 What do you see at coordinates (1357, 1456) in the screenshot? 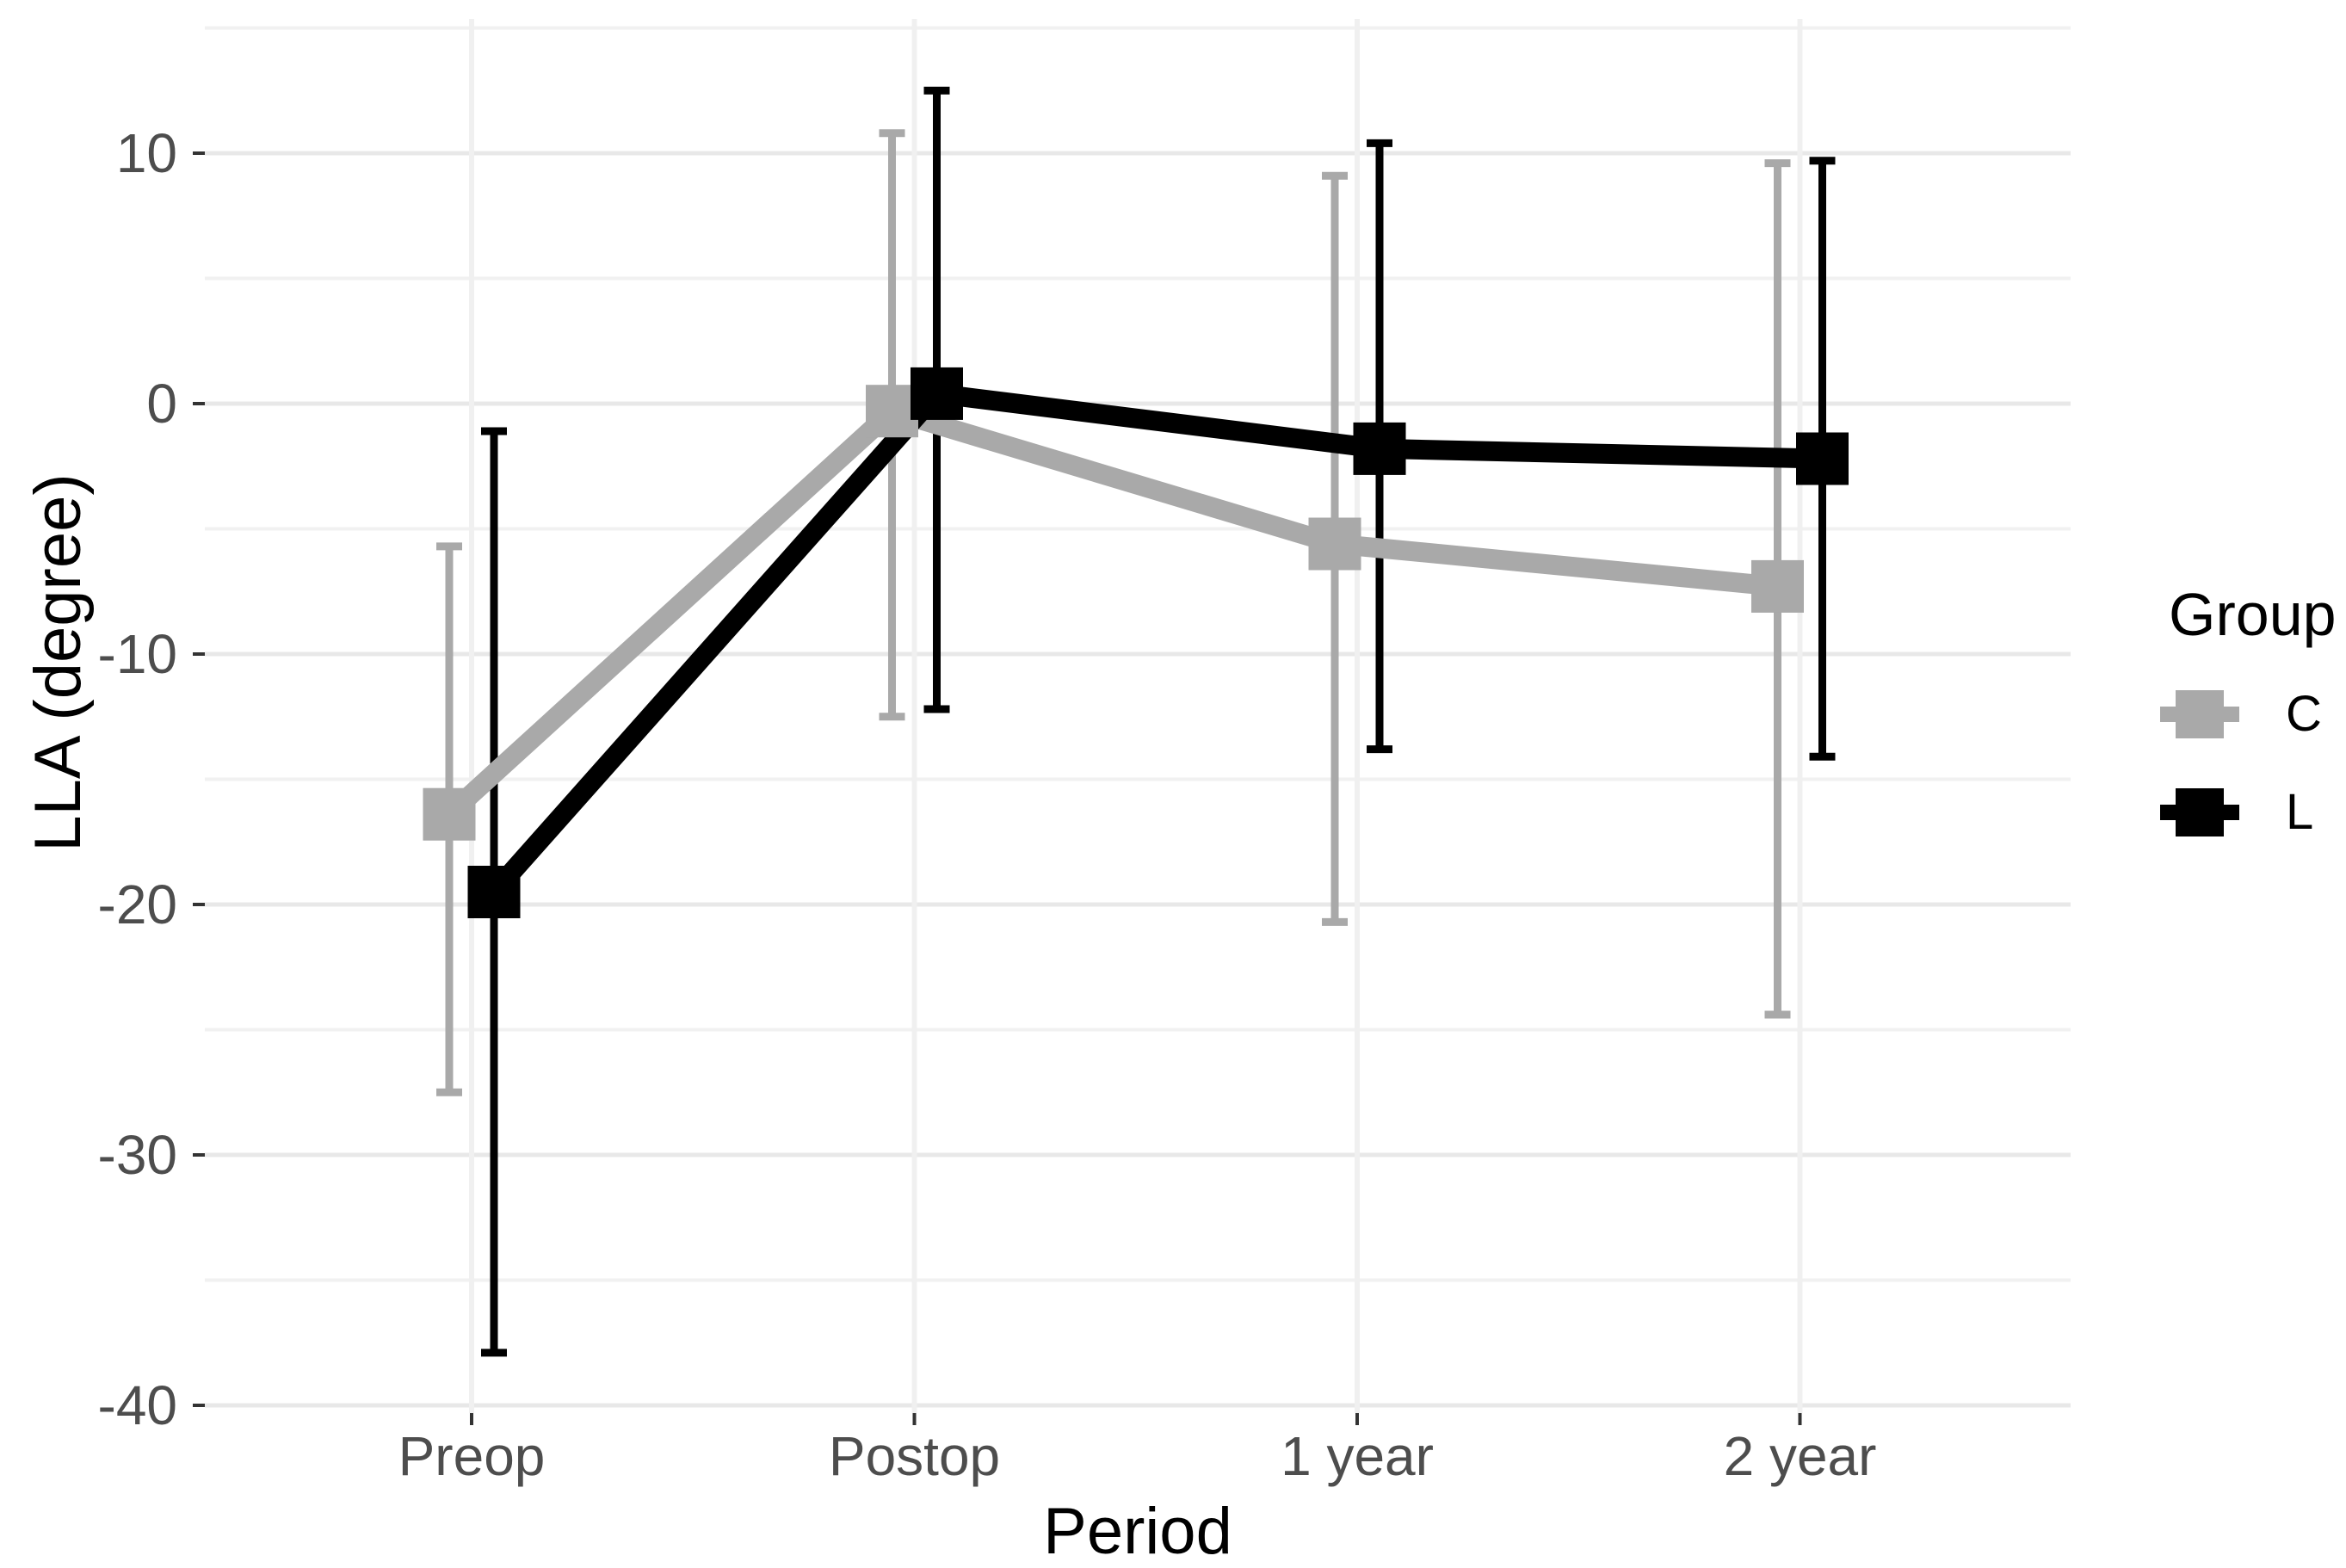
I see `x-tick-label: 1 year` at bounding box center [1357, 1456].